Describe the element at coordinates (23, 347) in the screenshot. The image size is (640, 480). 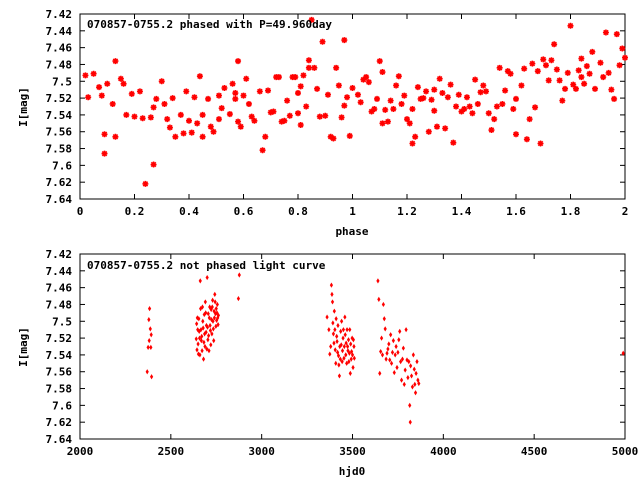
I see `y-axis-label: I[mag]` at that location.